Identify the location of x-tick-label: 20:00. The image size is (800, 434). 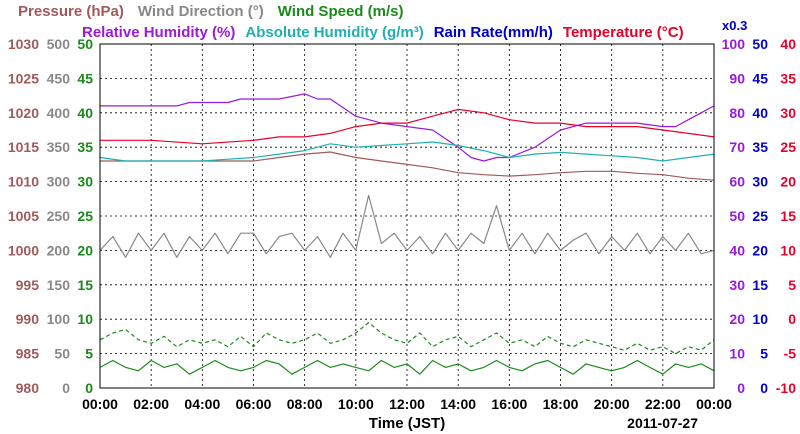
(612, 404).